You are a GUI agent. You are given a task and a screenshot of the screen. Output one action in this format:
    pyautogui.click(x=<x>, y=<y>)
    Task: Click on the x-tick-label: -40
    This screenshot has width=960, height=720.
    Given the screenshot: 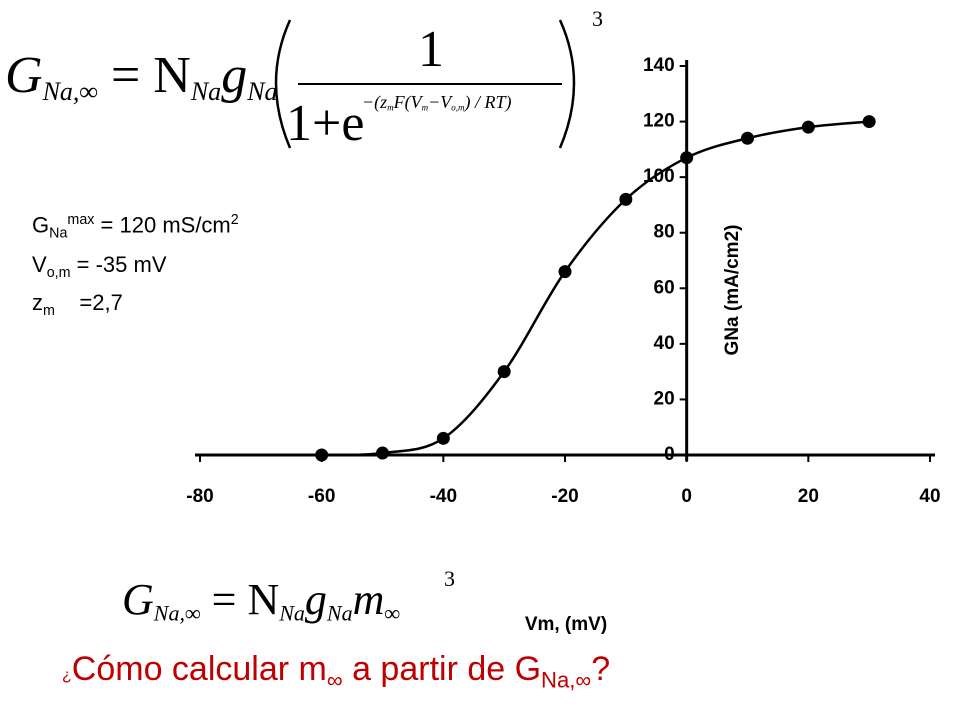 What is the action you would take?
    pyautogui.click(x=443, y=496)
    